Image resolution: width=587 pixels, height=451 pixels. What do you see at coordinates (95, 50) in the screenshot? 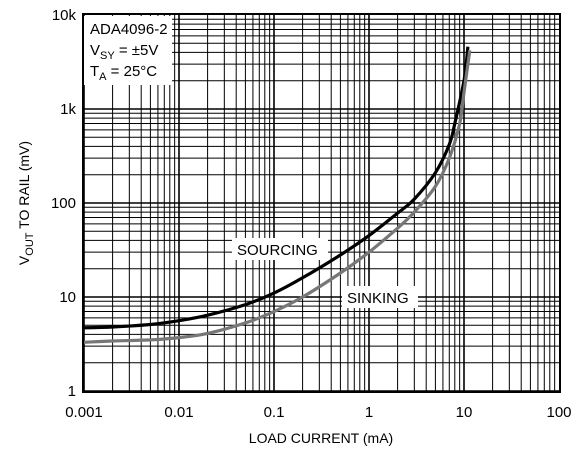
I see `supply-voltage-symbol: V` at bounding box center [95, 50].